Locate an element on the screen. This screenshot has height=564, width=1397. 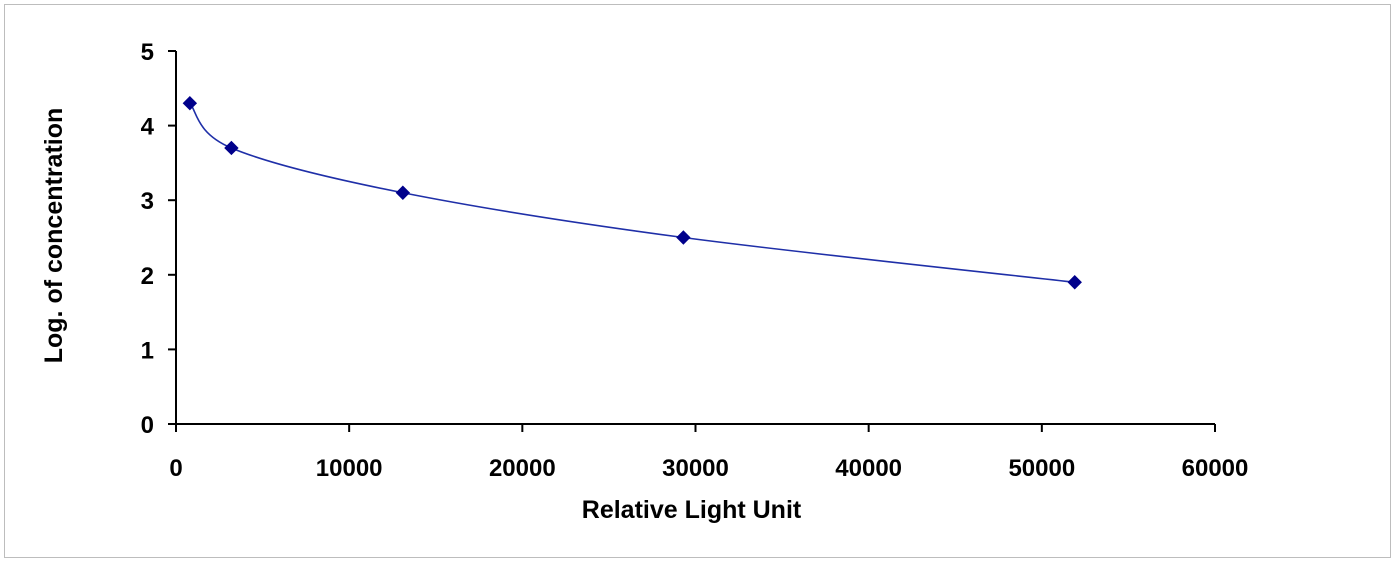
x-tick-label: 30000 is located at coordinates (695, 468).